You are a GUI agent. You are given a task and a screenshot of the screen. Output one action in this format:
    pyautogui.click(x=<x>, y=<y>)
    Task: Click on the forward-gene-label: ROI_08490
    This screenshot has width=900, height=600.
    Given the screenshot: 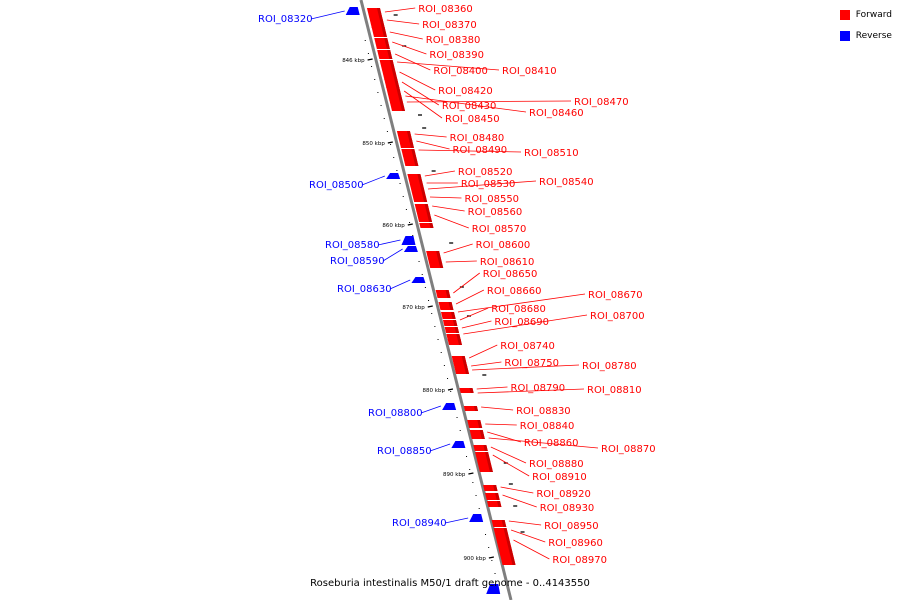 What is the action you would take?
    pyautogui.click(x=480, y=150)
    